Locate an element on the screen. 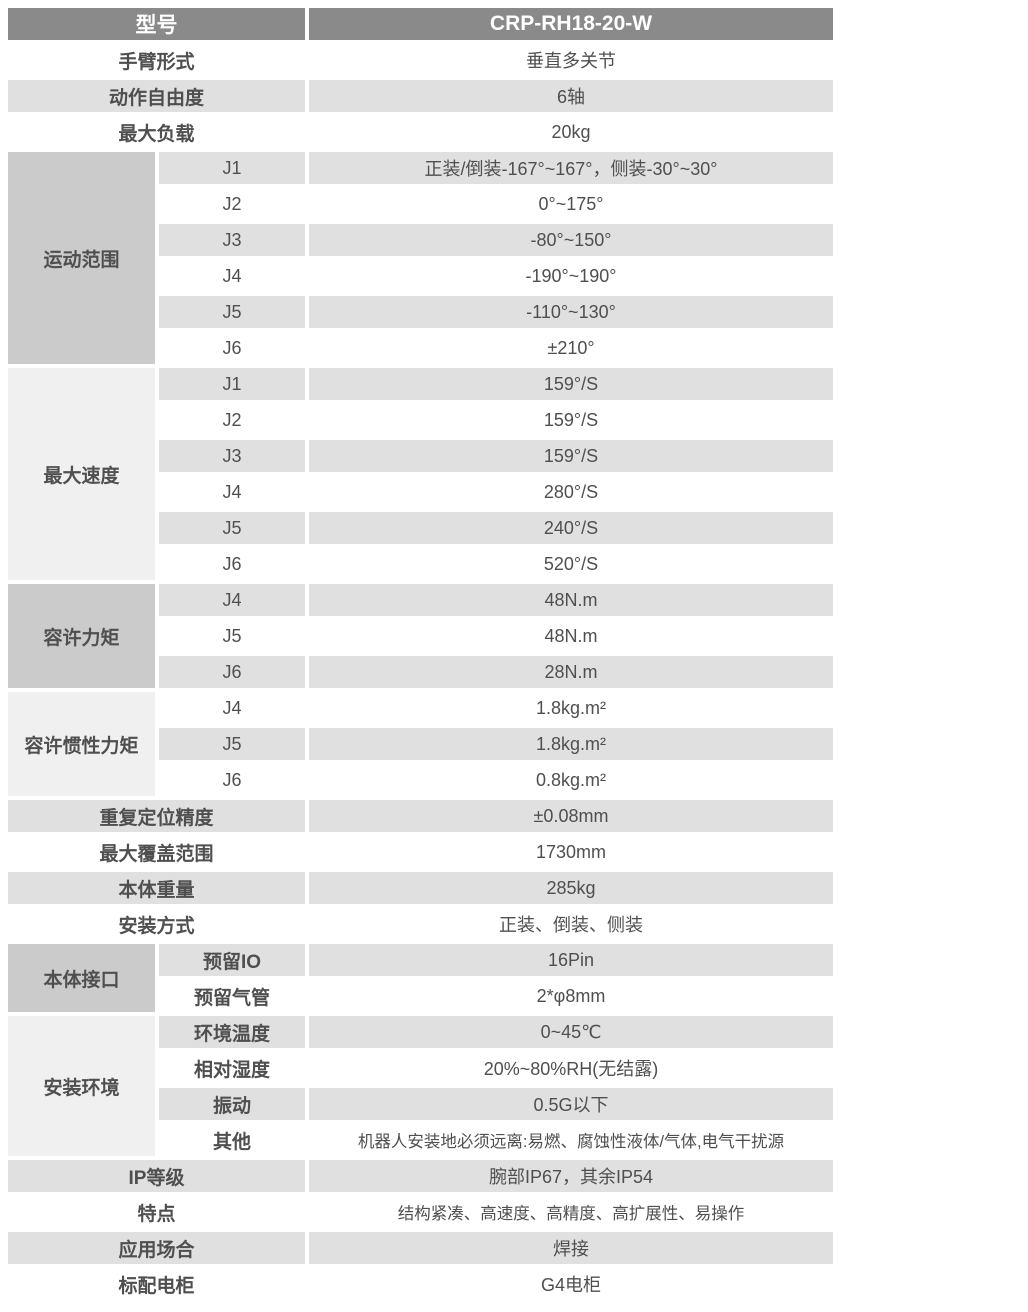 The image size is (1028, 1312). table-row: 重复定位精度 ±0.08mm is located at coordinates (420, 816).